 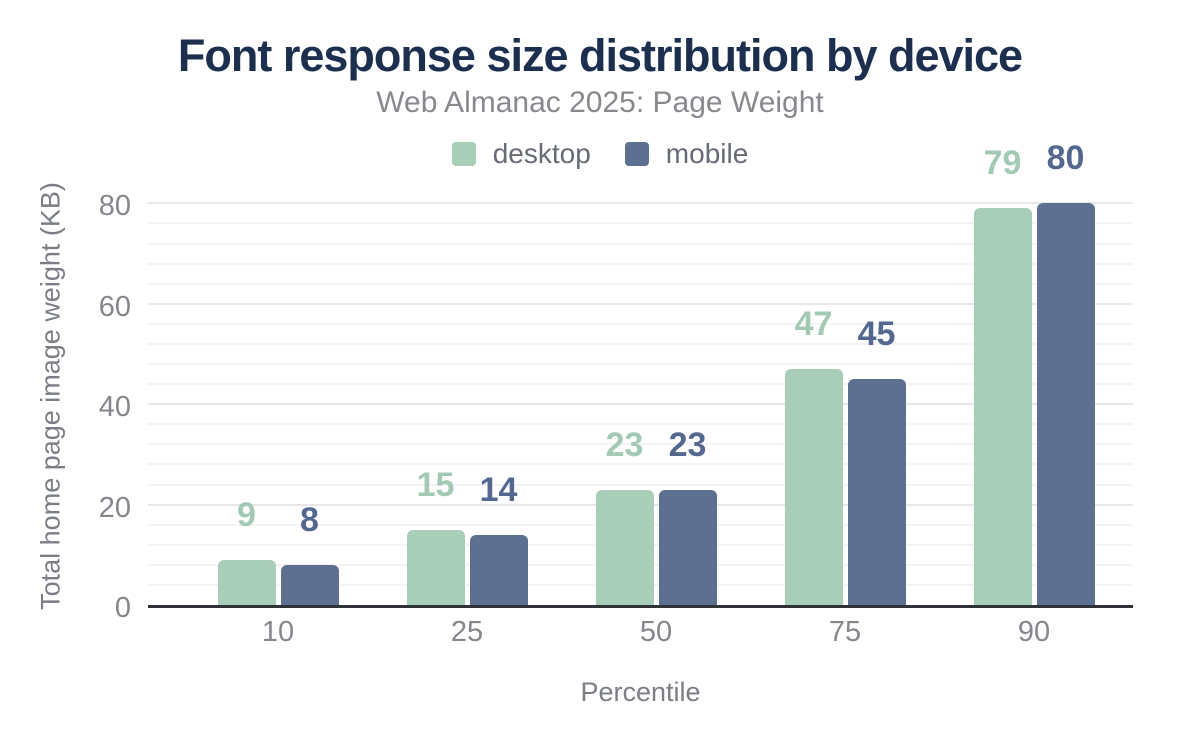 I want to click on legend-item-mobile: mobile, so click(x=686, y=154).